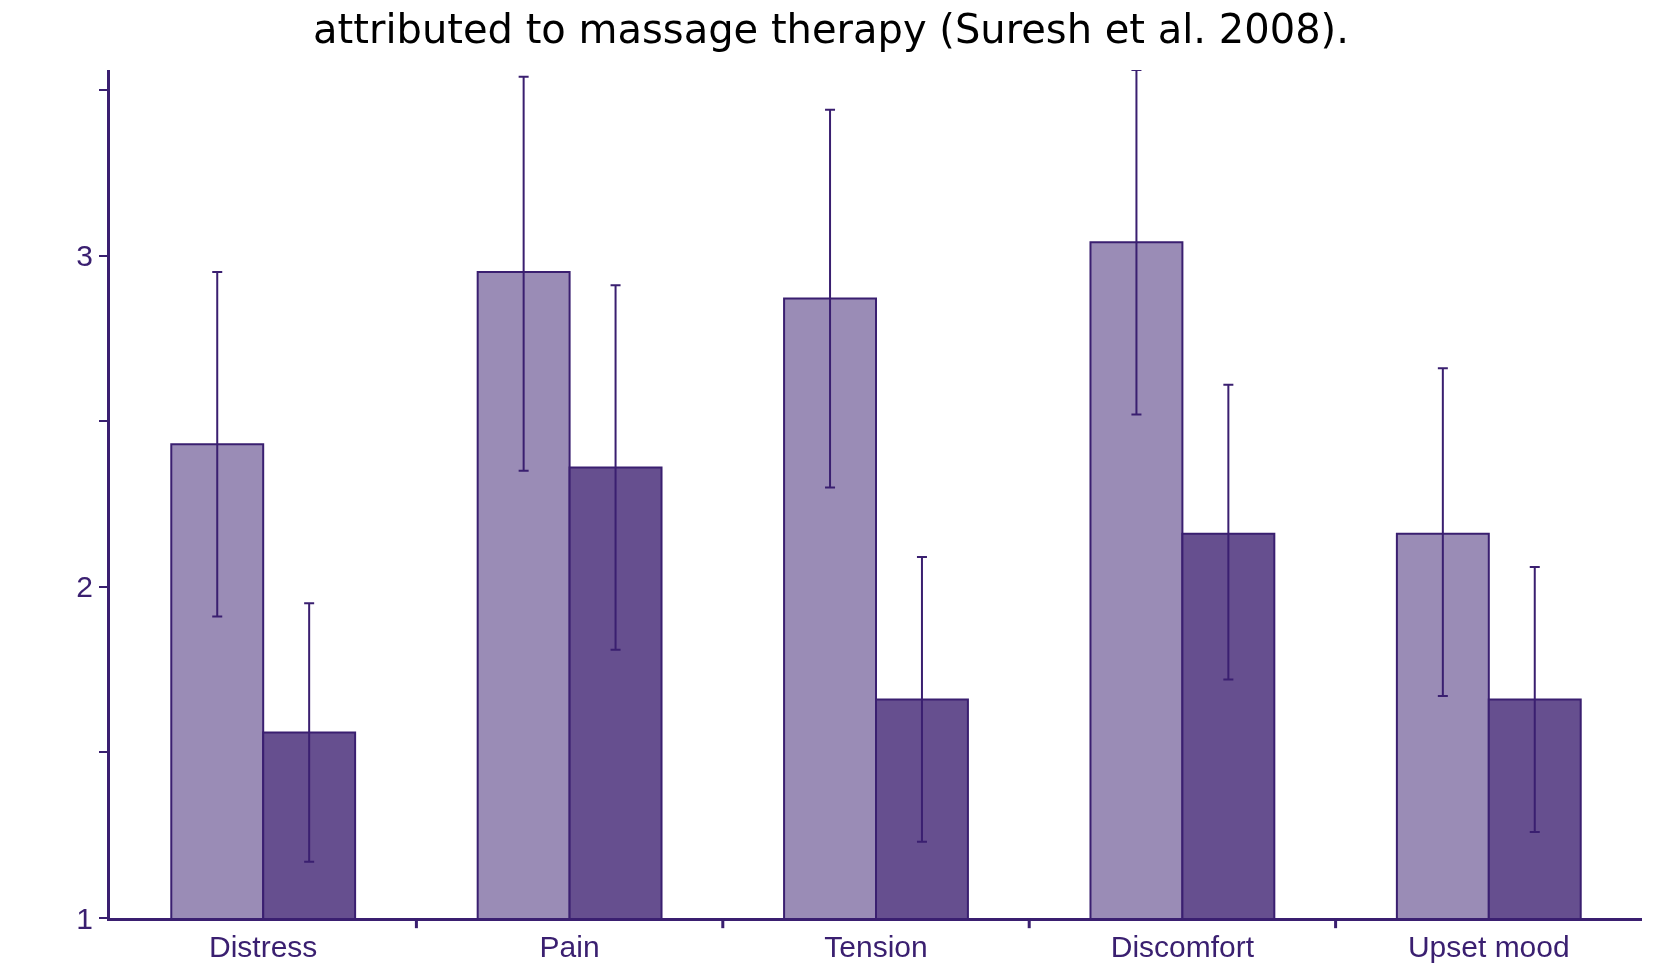 The height and width of the screenshot is (968, 1662). I want to click on y-tick-label: 2, so click(84, 587).